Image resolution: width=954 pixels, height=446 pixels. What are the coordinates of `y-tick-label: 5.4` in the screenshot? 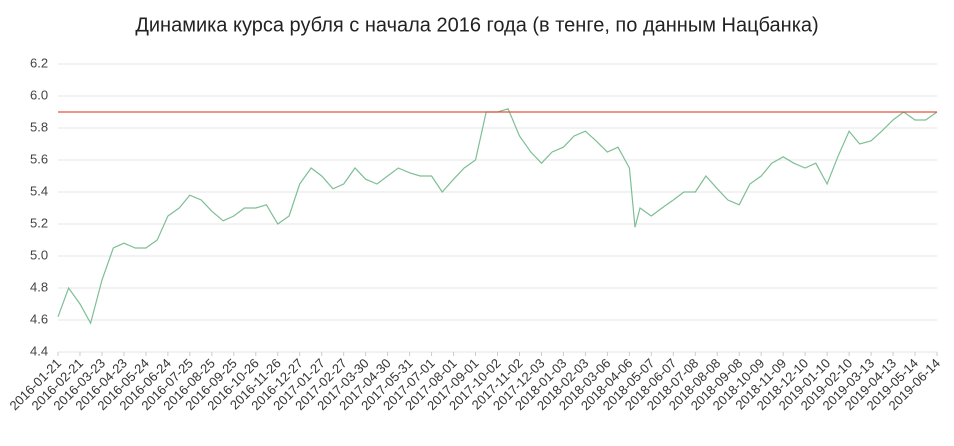 It's located at (39, 190).